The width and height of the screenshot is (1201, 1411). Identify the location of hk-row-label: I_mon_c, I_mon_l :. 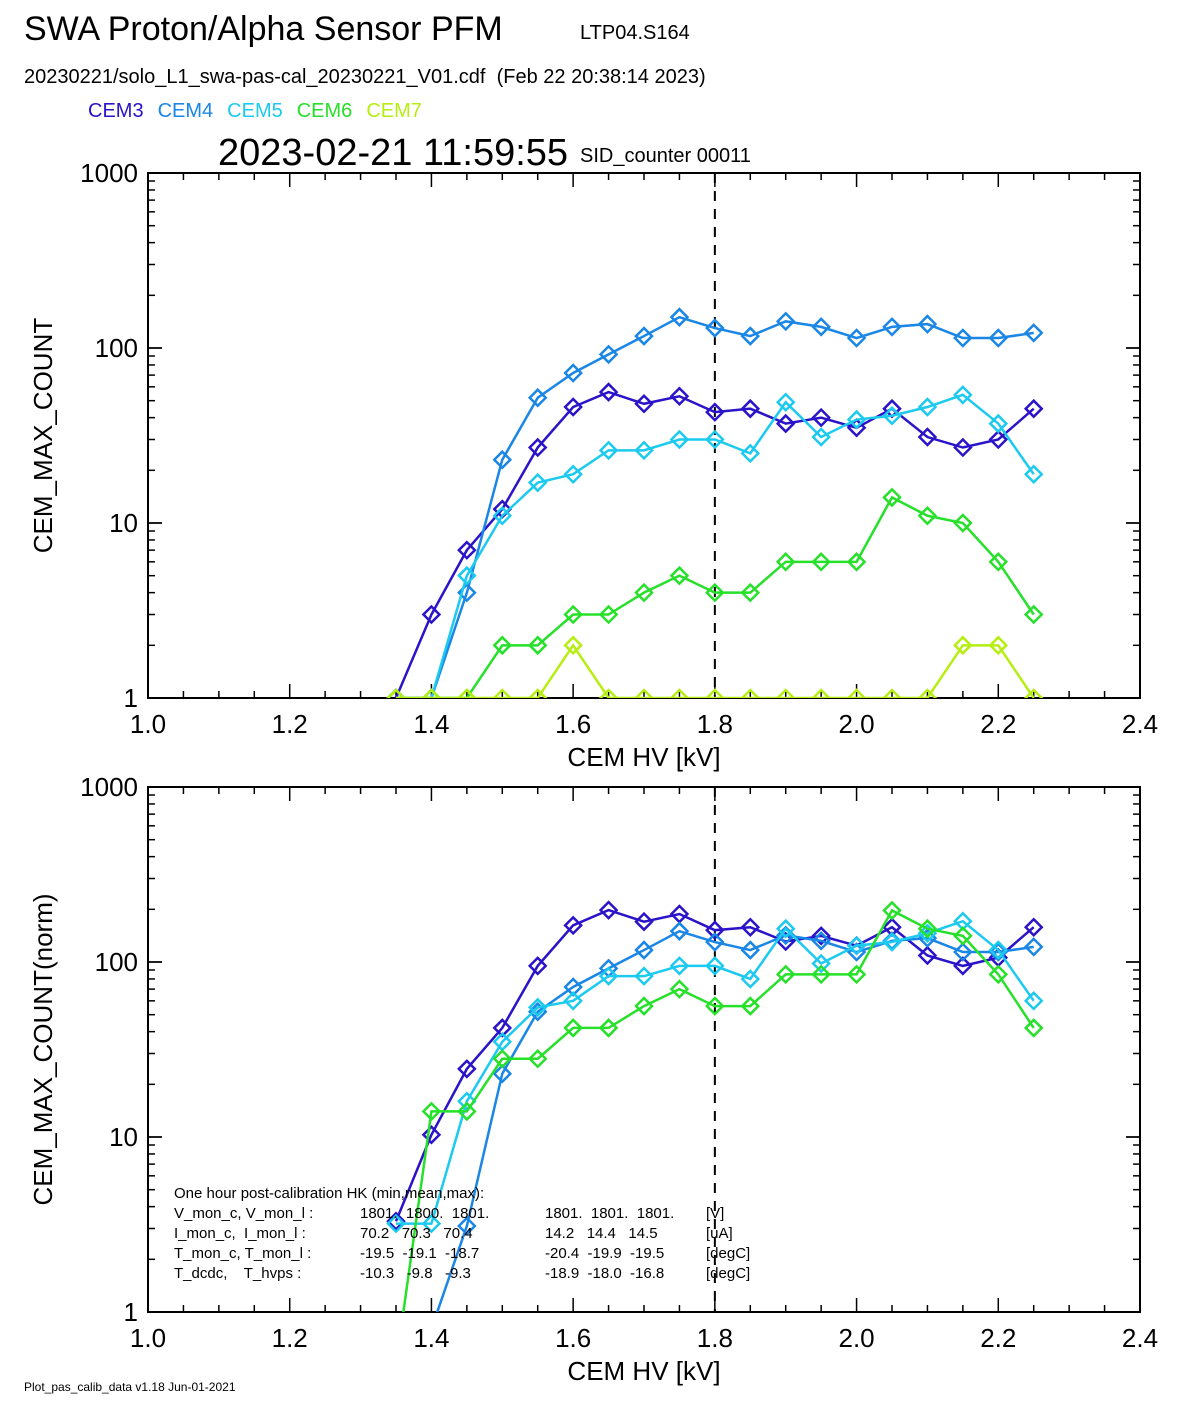
(240, 1233).